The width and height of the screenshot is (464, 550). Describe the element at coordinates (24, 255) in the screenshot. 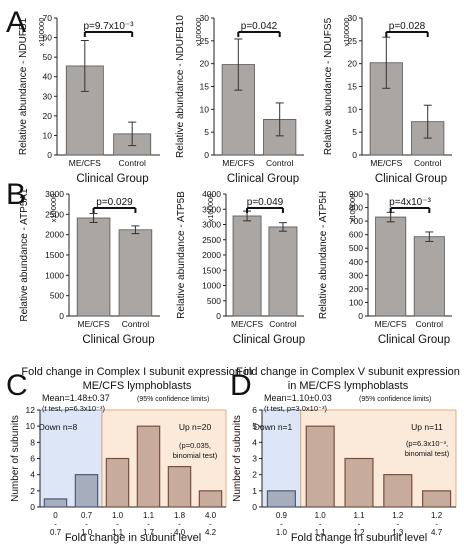

I see `y-axis-label: Relative abundance - ATP5A1` at that location.